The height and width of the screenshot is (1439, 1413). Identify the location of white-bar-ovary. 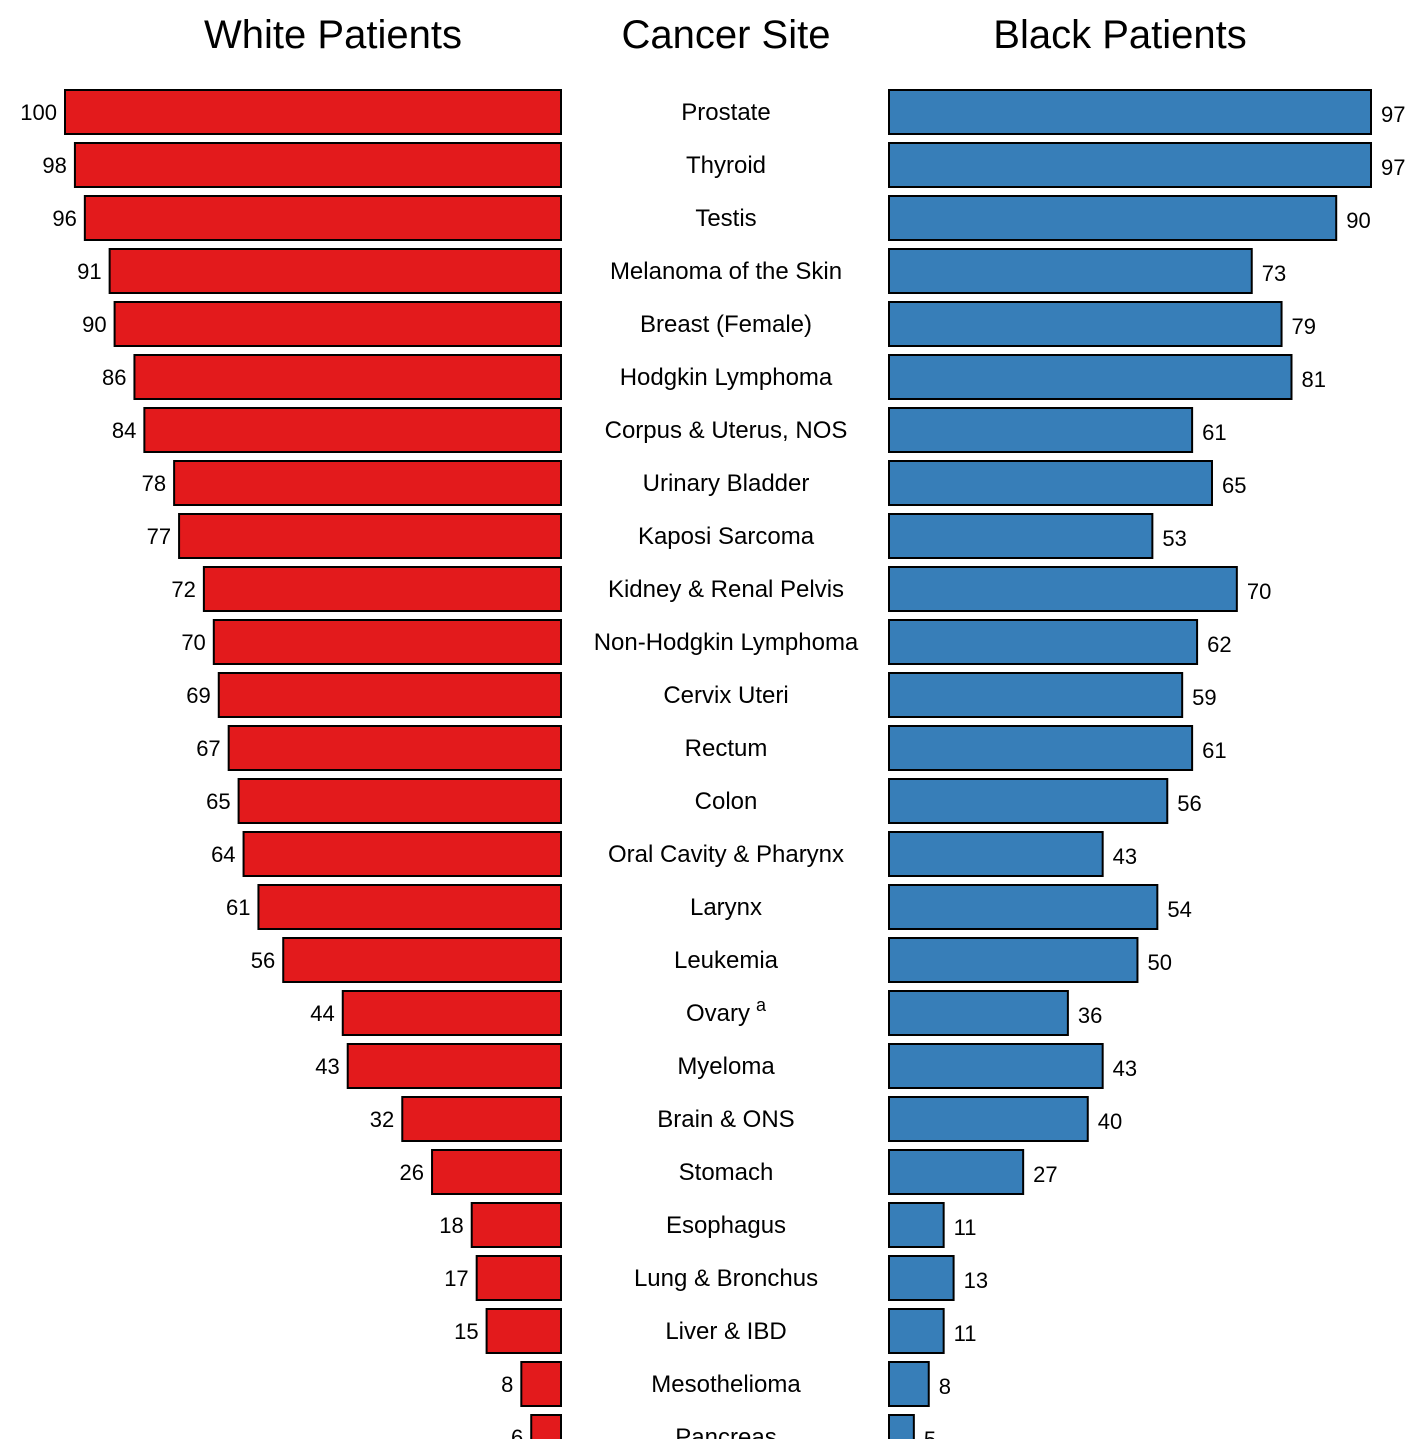
(452, 1013).